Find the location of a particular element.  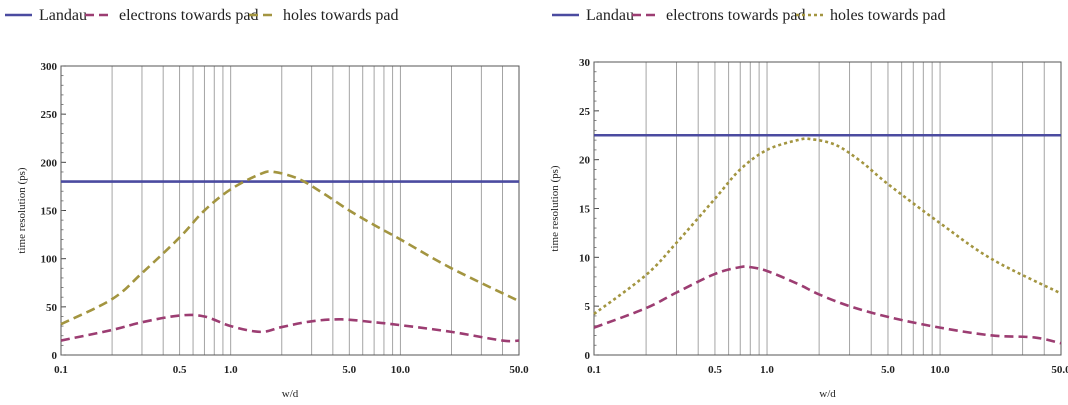

y-tick-label: 150 is located at coordinates (49, 212).